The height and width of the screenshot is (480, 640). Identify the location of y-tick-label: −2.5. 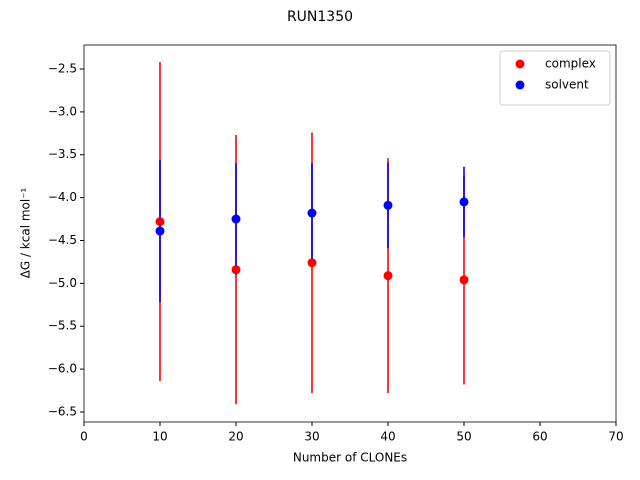
(62, 69).